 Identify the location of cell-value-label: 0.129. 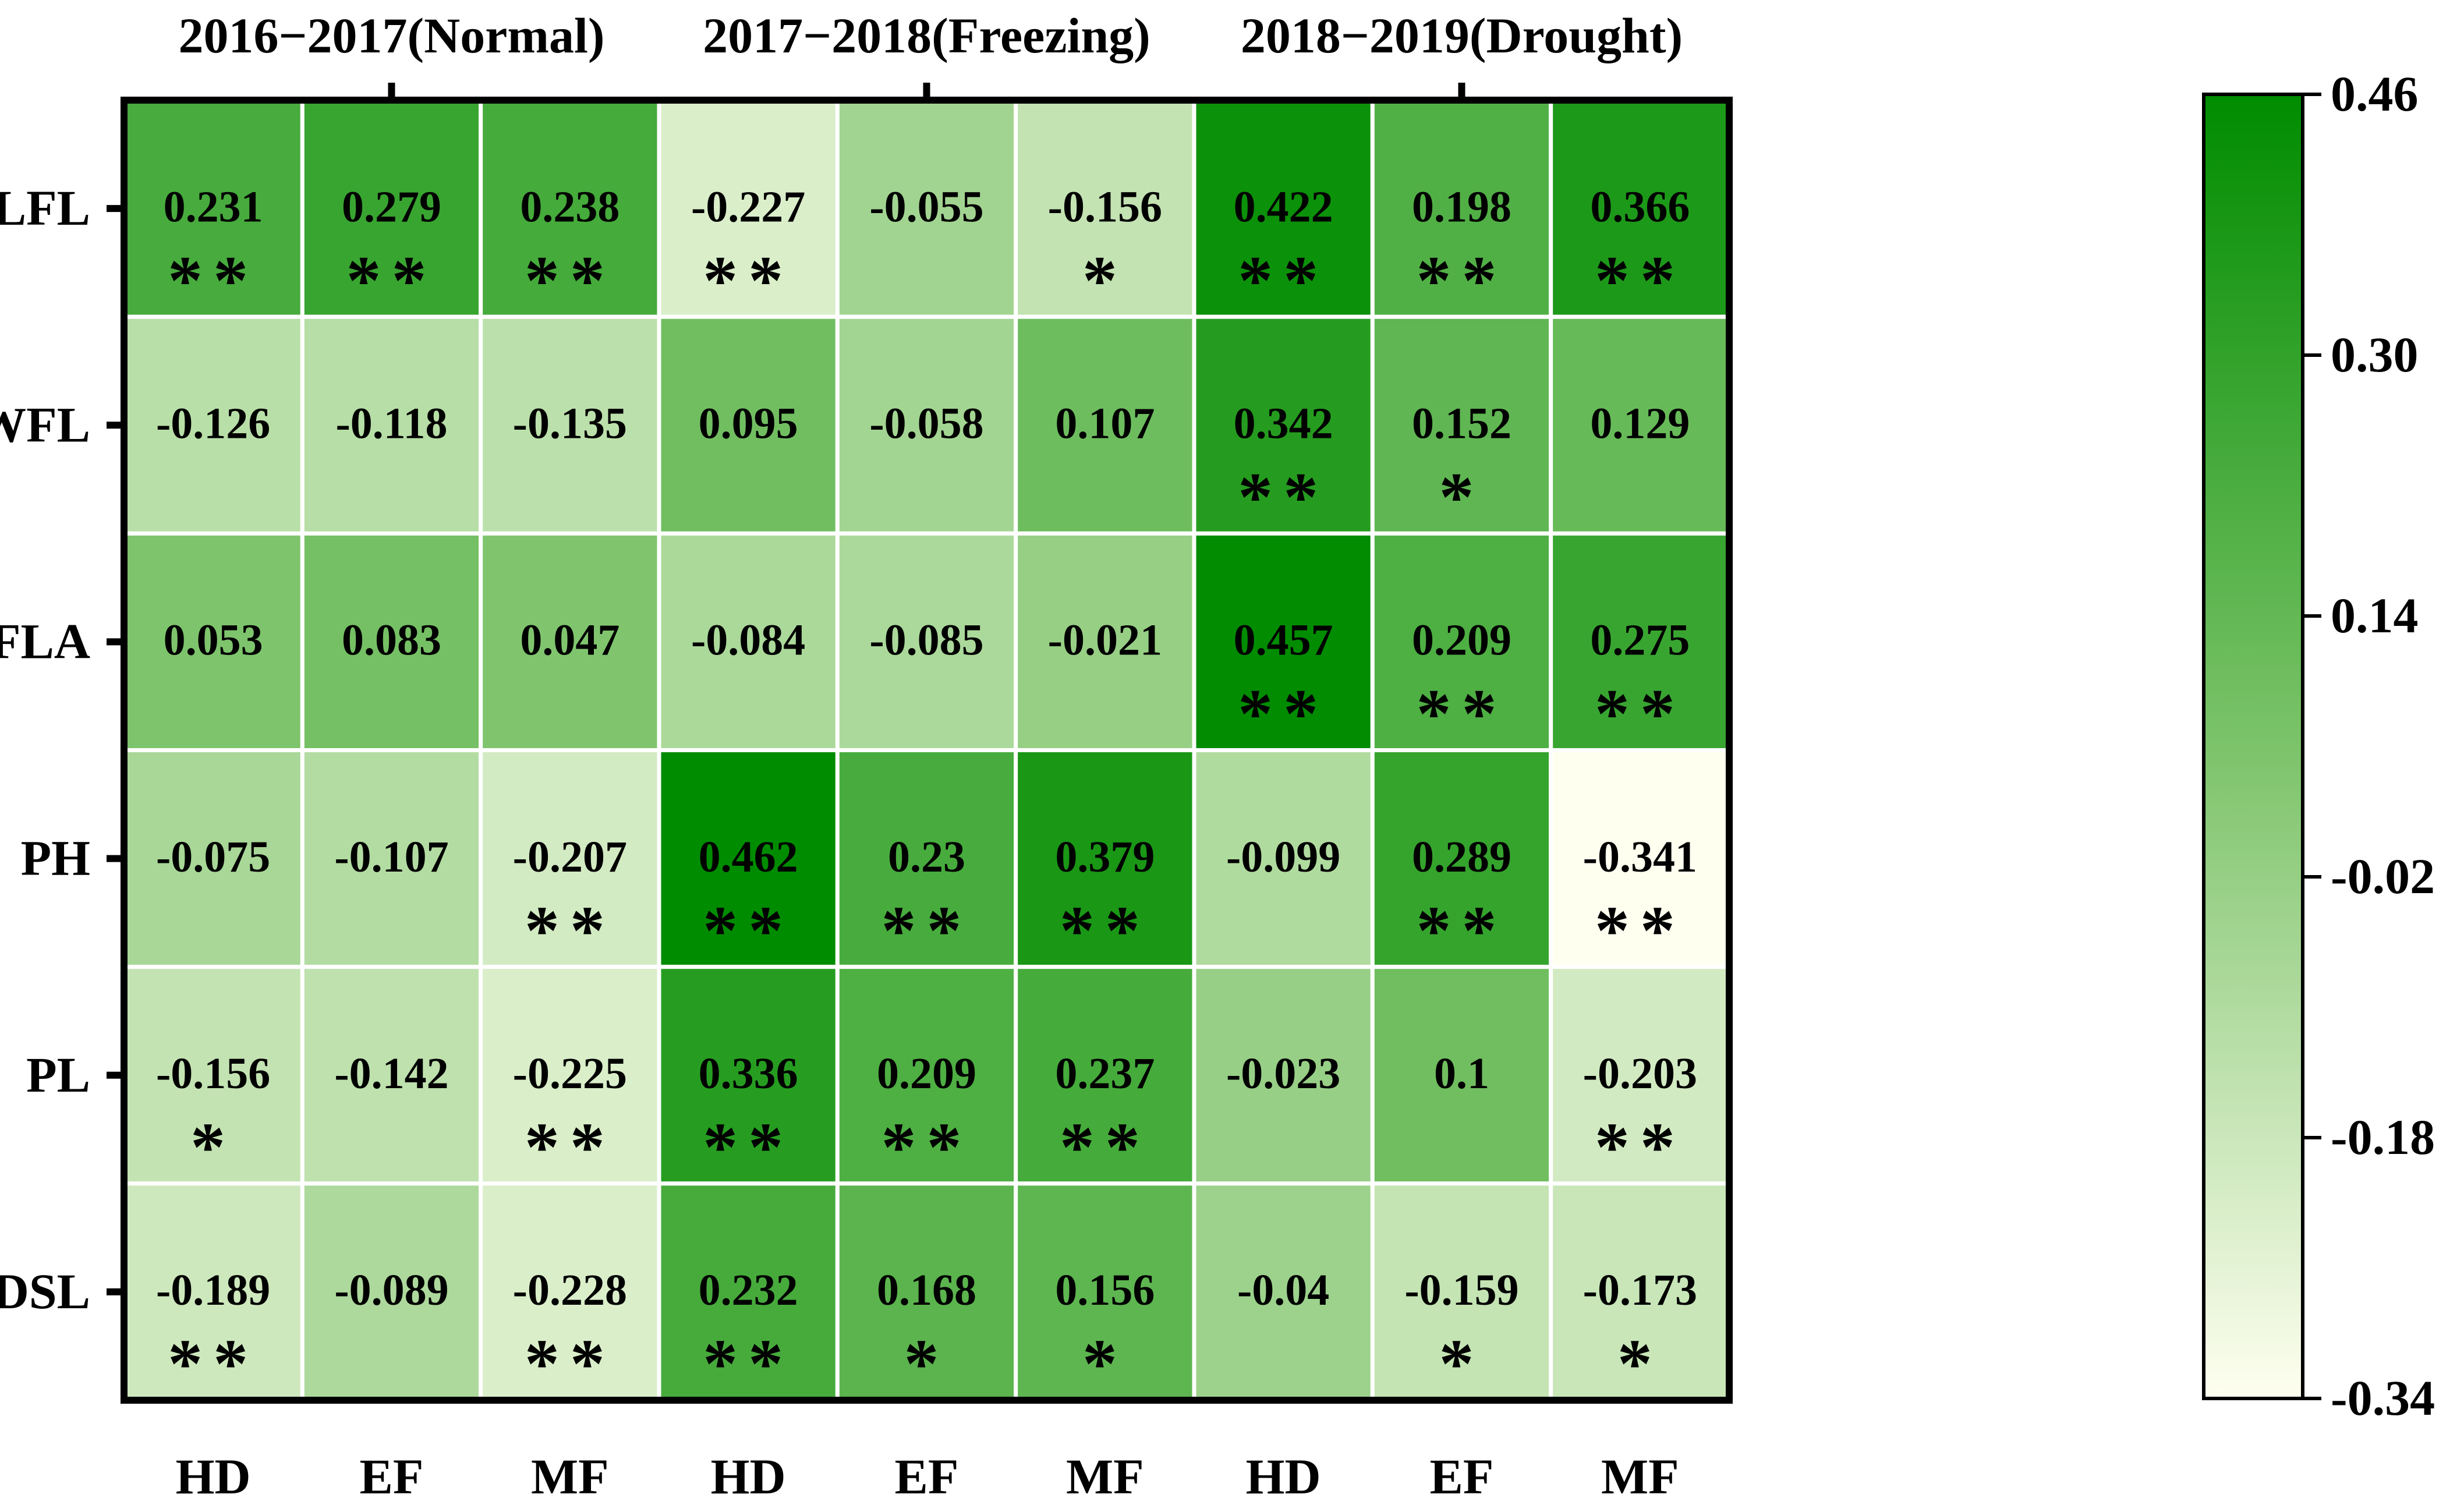
(1640, 423).